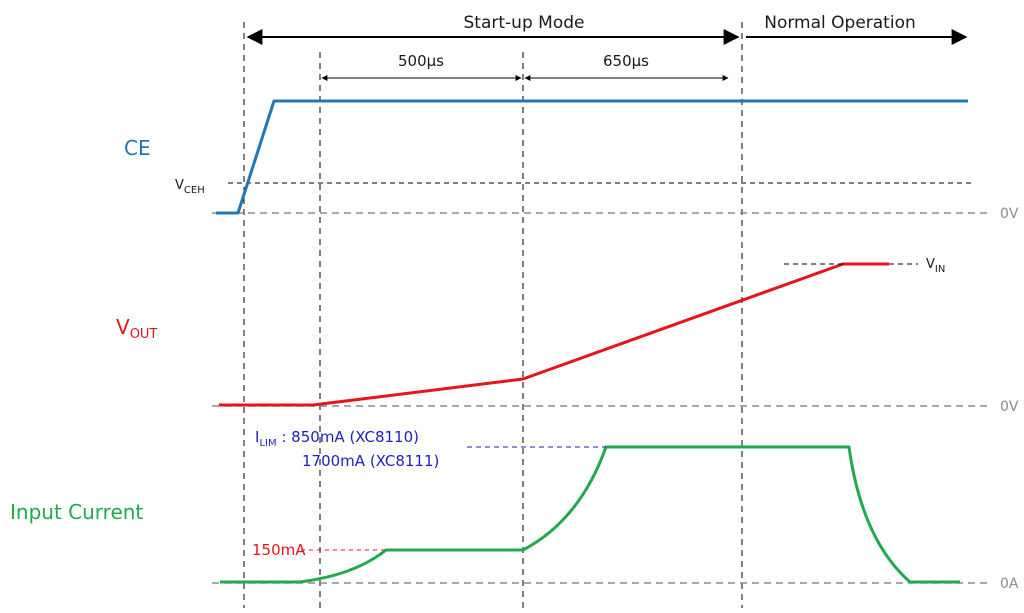 The height and width of the screenshot is (613, 1024). Describe the element at coordinates (337, 438) in the screenshot. I see `ilim-label: ILIM : 850mA (XC8110)` at that location.